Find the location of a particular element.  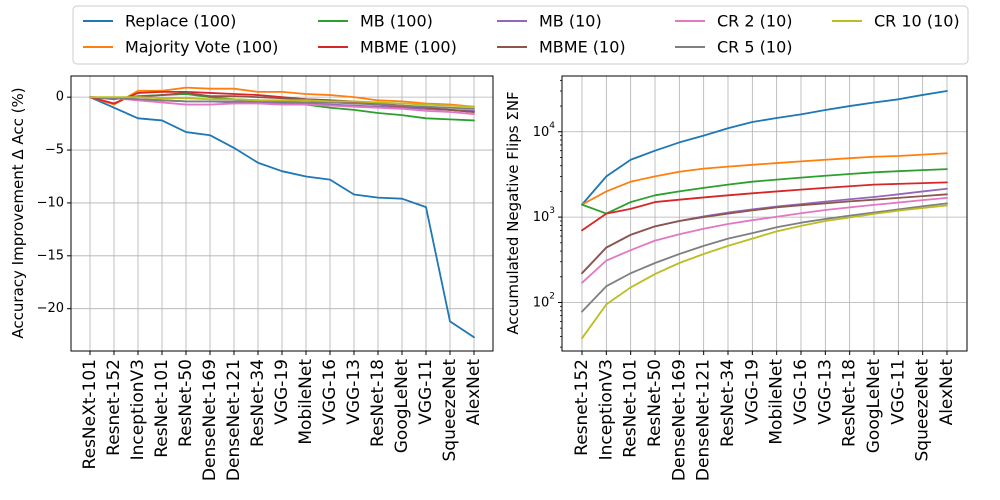

right-ytick-label-0: 10² is located at coordinates (544, 300).